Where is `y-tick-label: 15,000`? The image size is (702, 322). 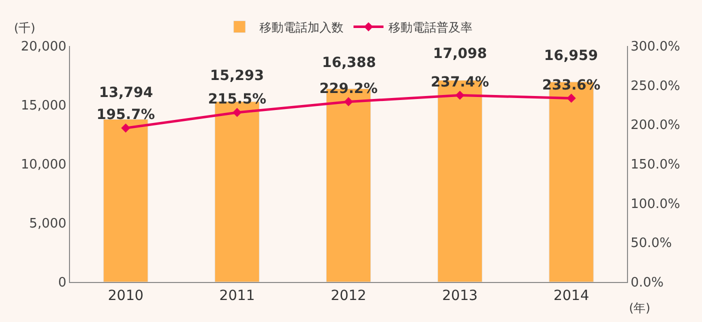
y-tick-label: 15,000 is located at coordinates (43, 106).